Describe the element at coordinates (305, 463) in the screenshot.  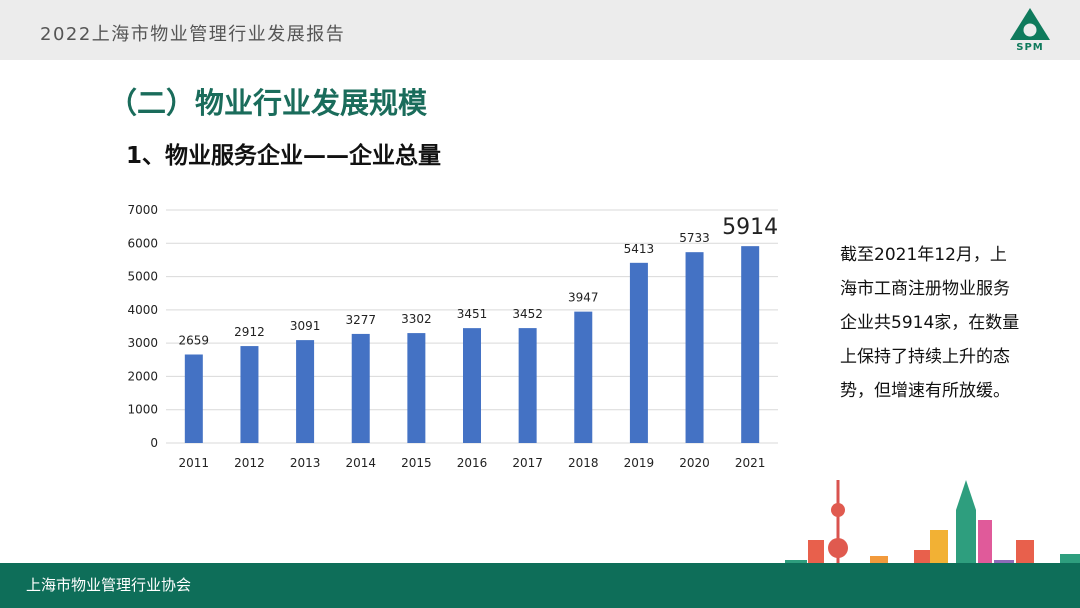
I see `x-tick-label: 2013` at that location.